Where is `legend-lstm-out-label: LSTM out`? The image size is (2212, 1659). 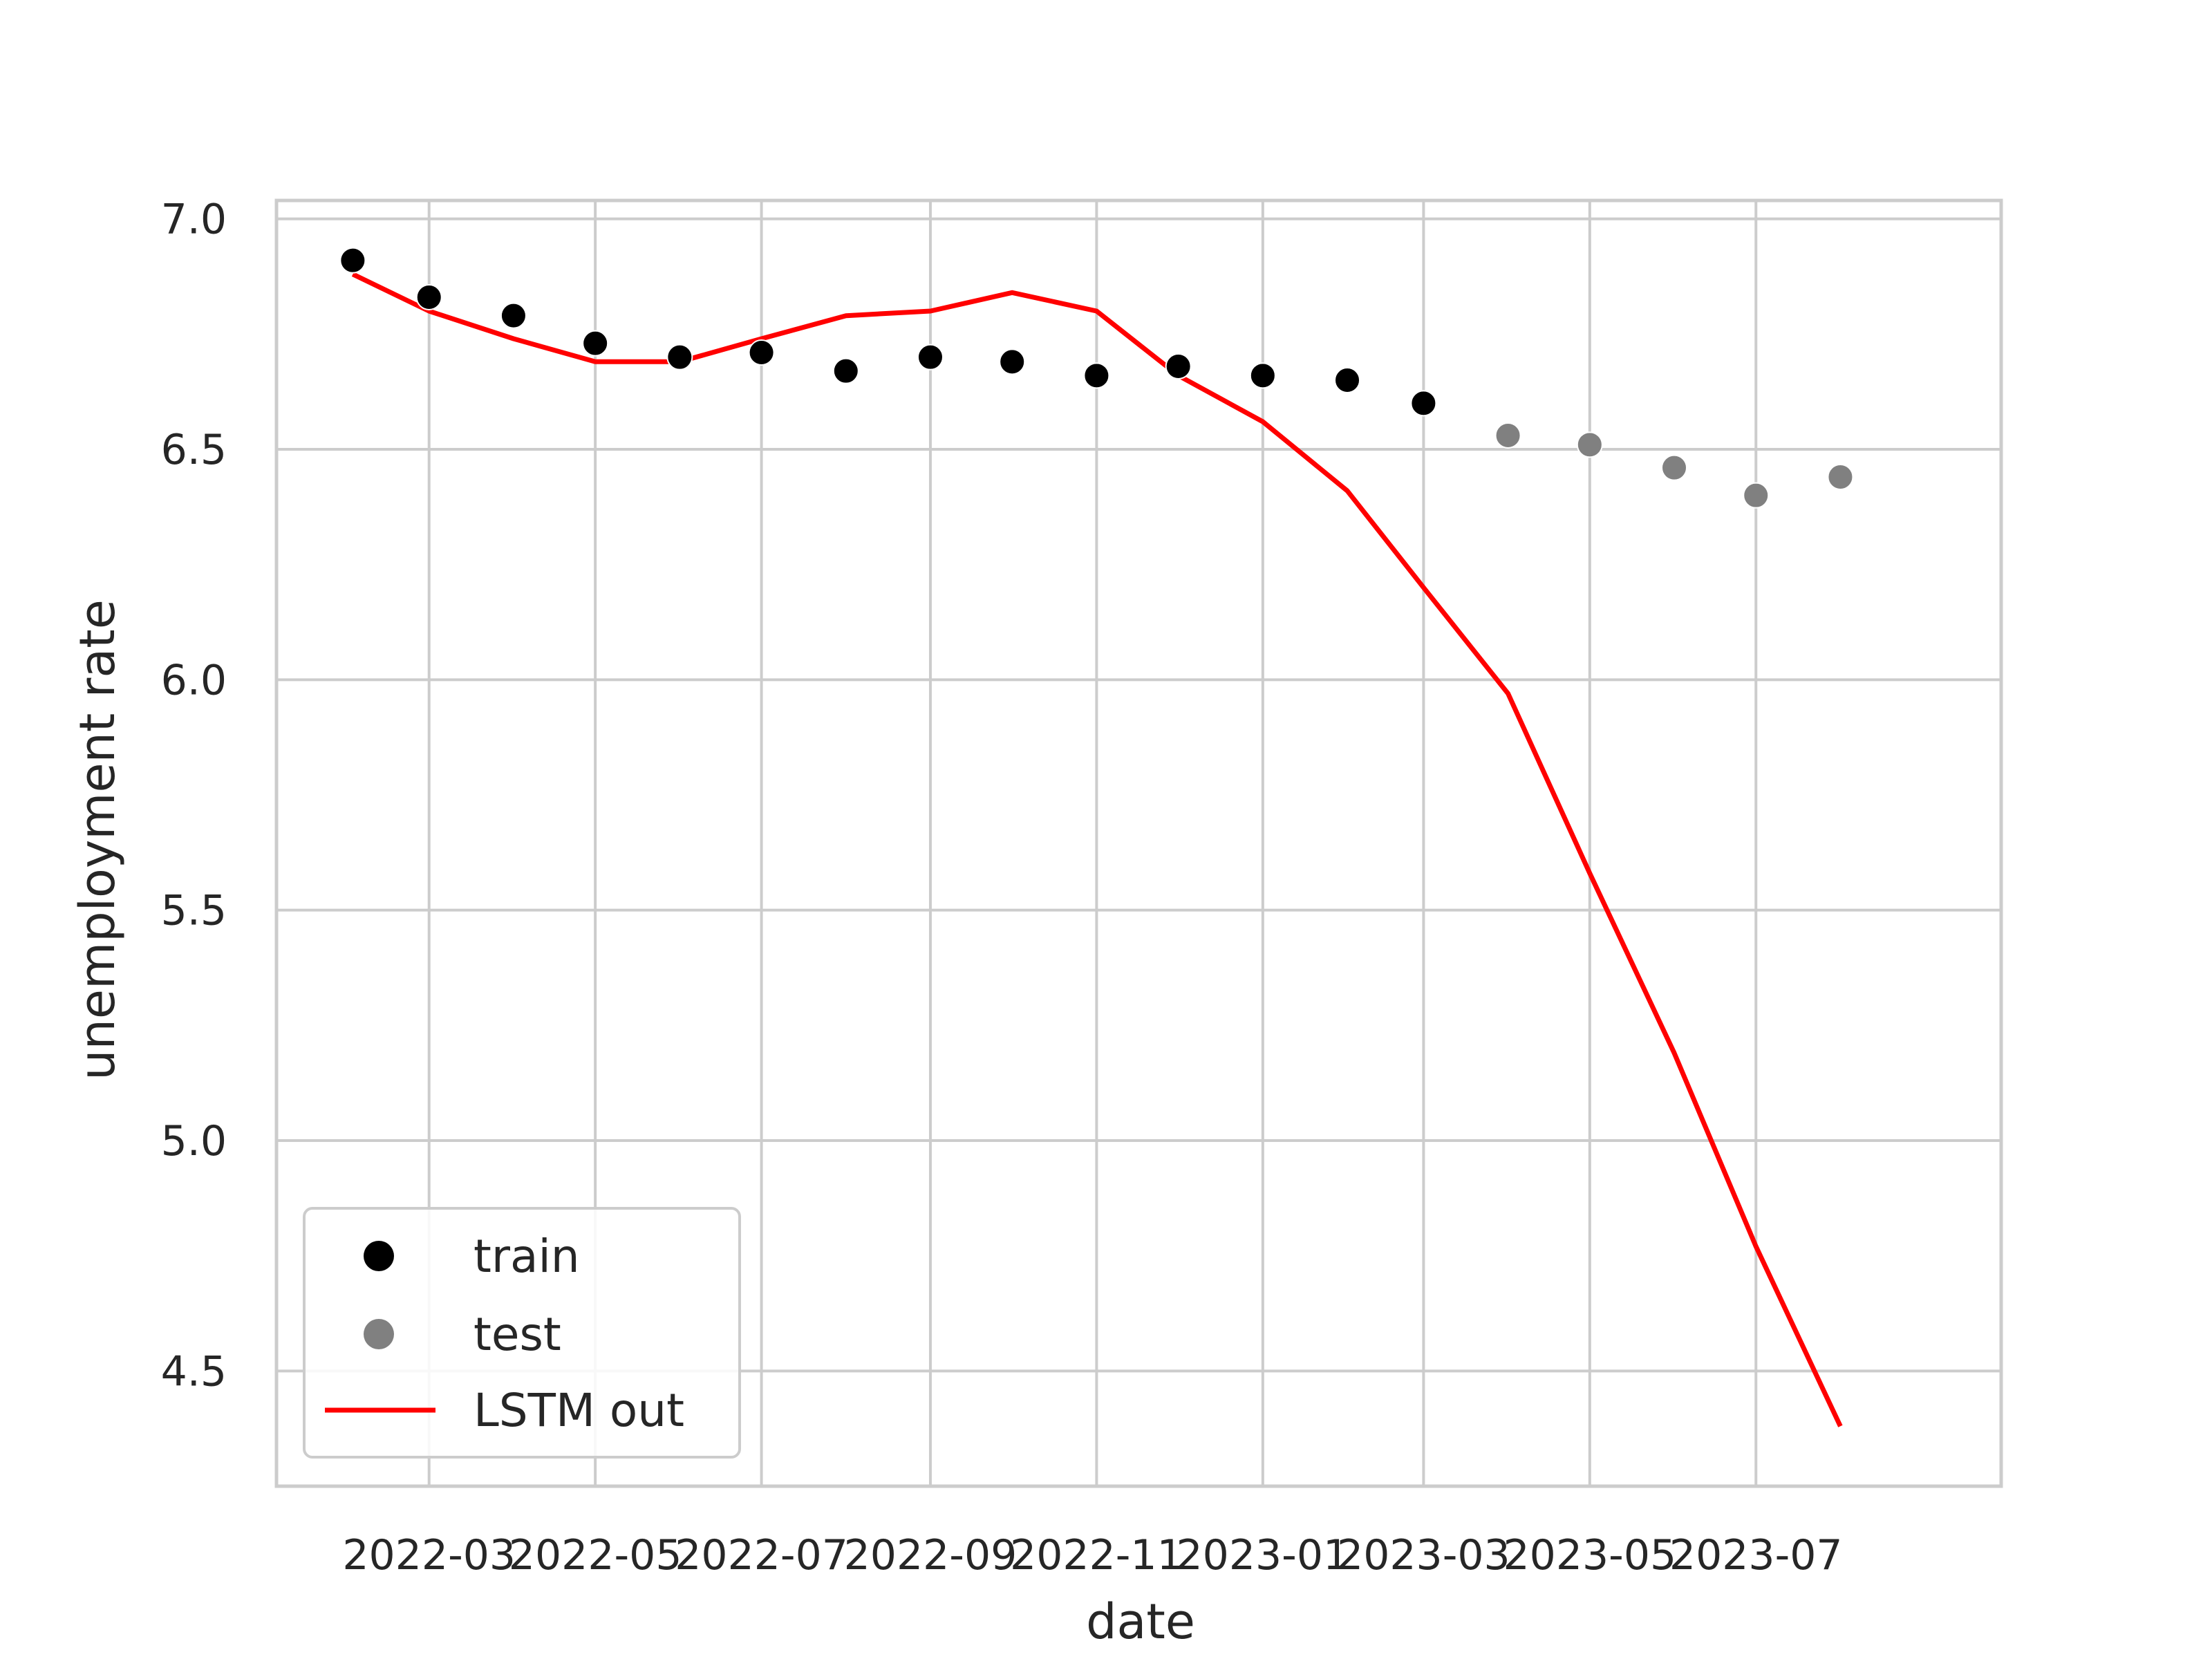 legend-lstm-out-label: LSTM out is located at coordinates (579, 1410).